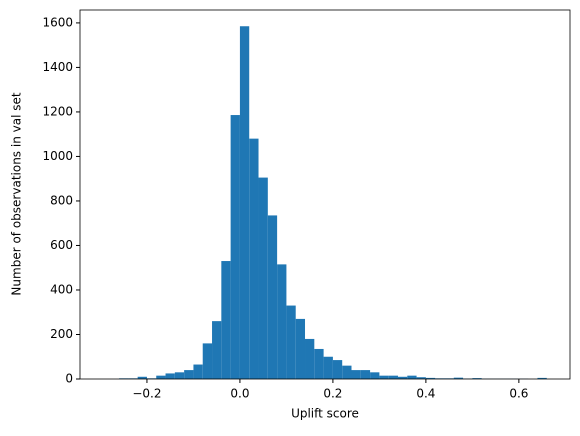  What do you see at coordinates (239, 394) in the screenshot?
I see `x-tick-label: 0.0` at bounding box center [239, 394].